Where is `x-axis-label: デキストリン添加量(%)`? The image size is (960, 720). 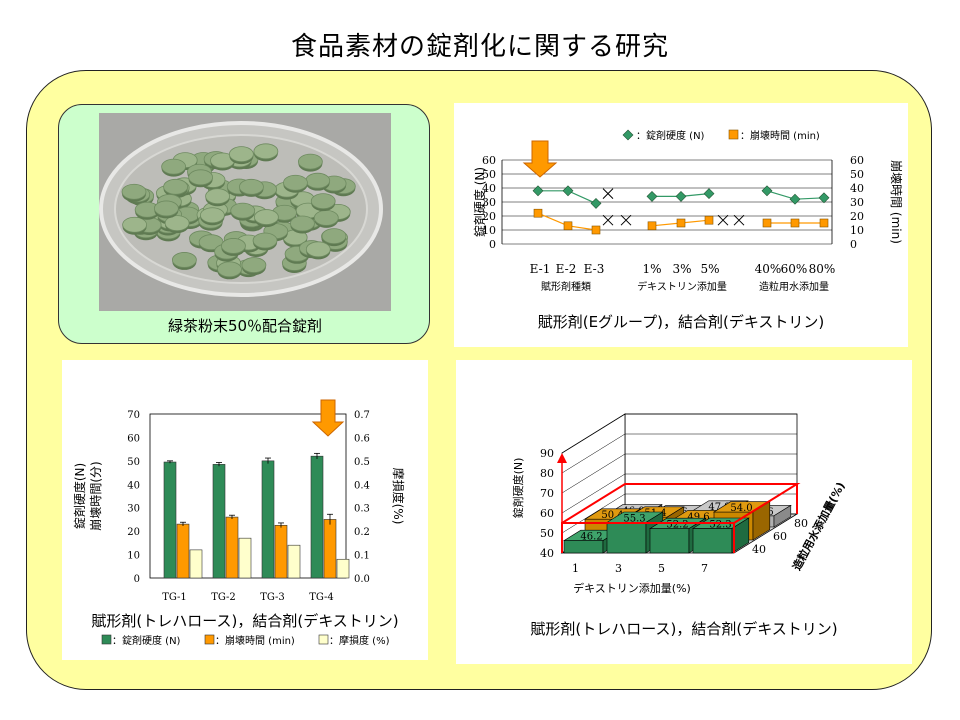 x-axis-label: デキストリン添加量(%) is located at coordinates (632, 588).